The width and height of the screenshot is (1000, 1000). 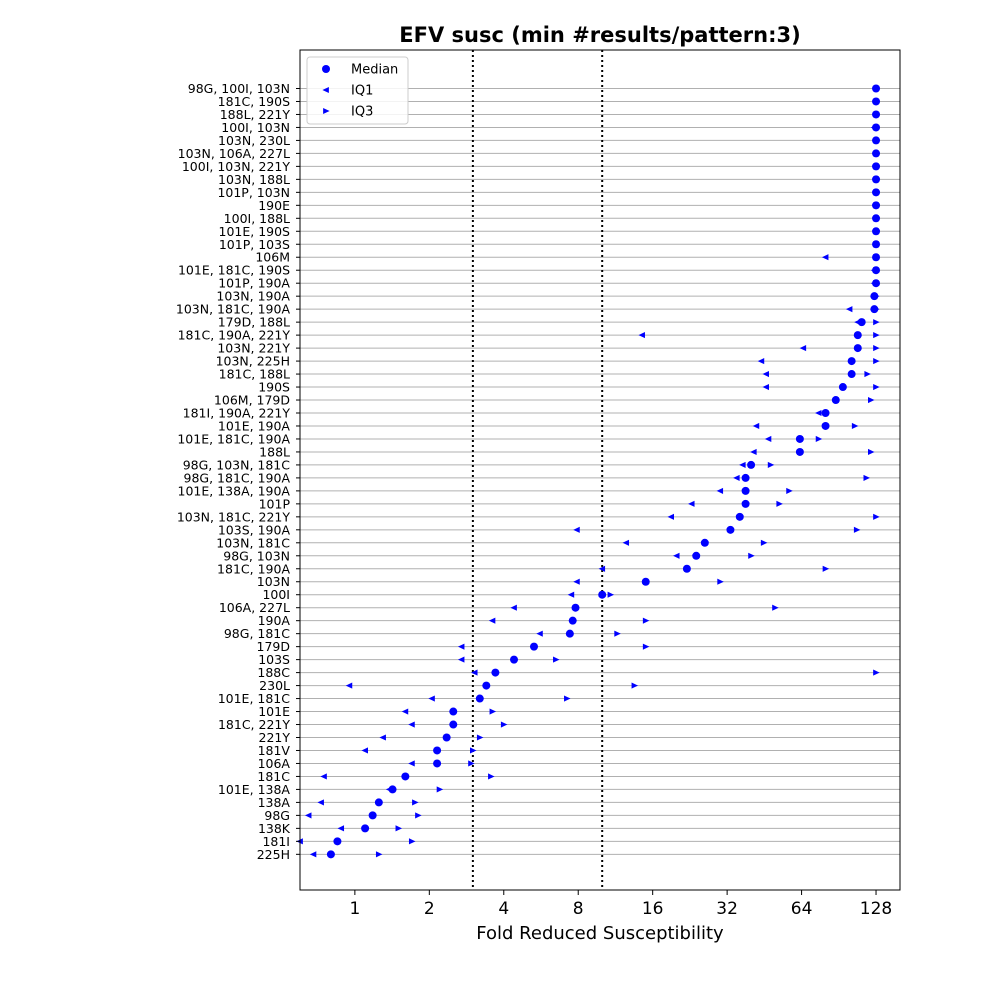 I want to click on category-label: 98G, 181C, so click(x=257, y=633).